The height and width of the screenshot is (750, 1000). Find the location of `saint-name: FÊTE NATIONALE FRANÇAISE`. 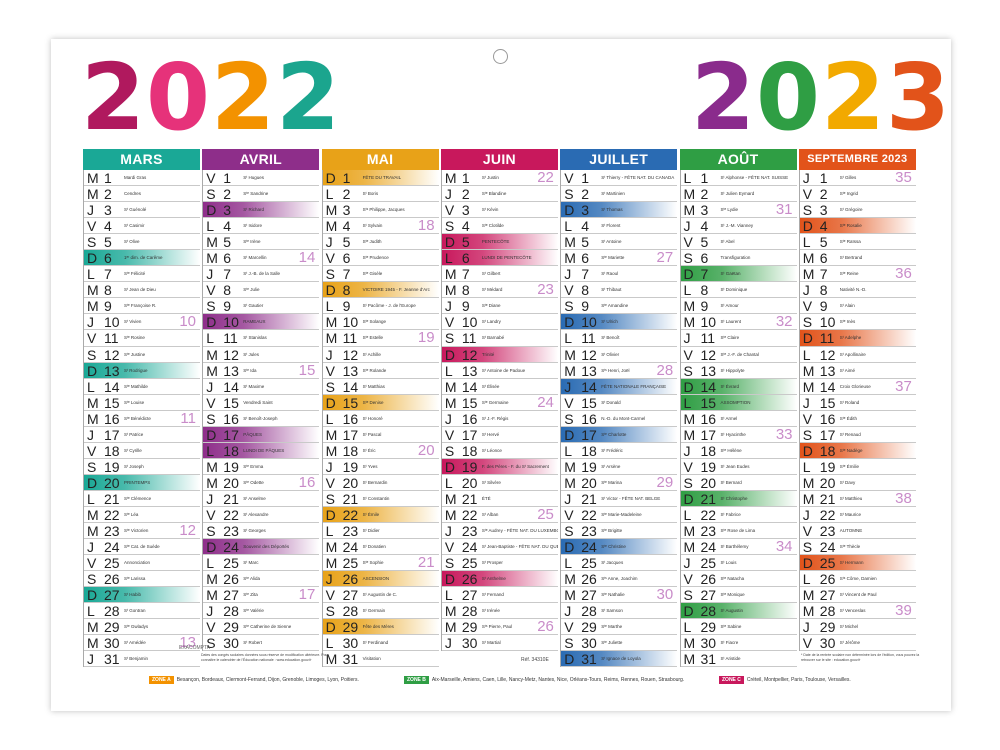

saint-name: FÊTE NATIONALE FRANÇAISE is located at coordinates (634, 386).